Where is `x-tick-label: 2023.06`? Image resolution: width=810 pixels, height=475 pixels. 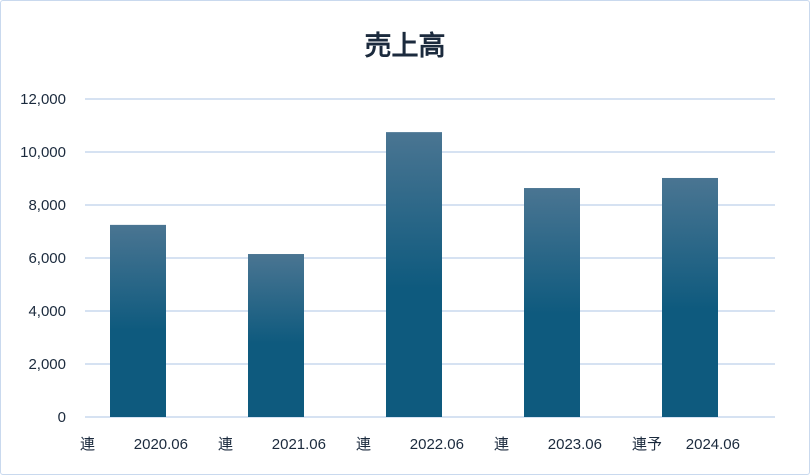
x-tick-label: 2023.06 is located at coordinates (575, 444).